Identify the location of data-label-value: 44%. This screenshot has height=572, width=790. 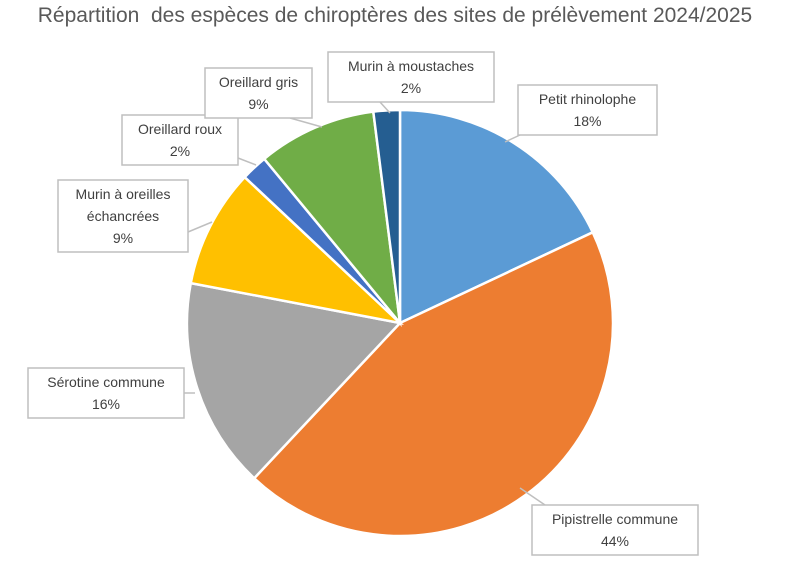
(615, 541).